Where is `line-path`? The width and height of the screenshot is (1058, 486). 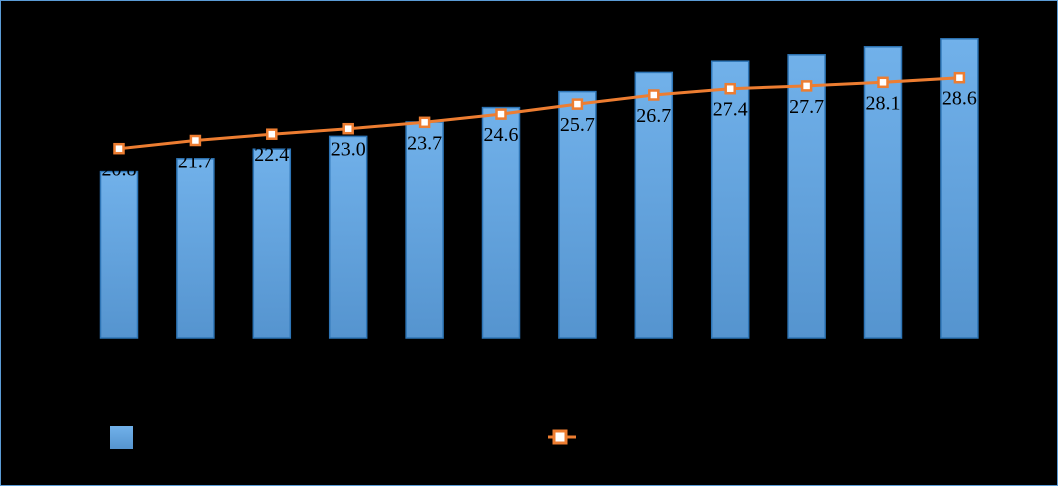 line-path is located at coordinates (539, 113).